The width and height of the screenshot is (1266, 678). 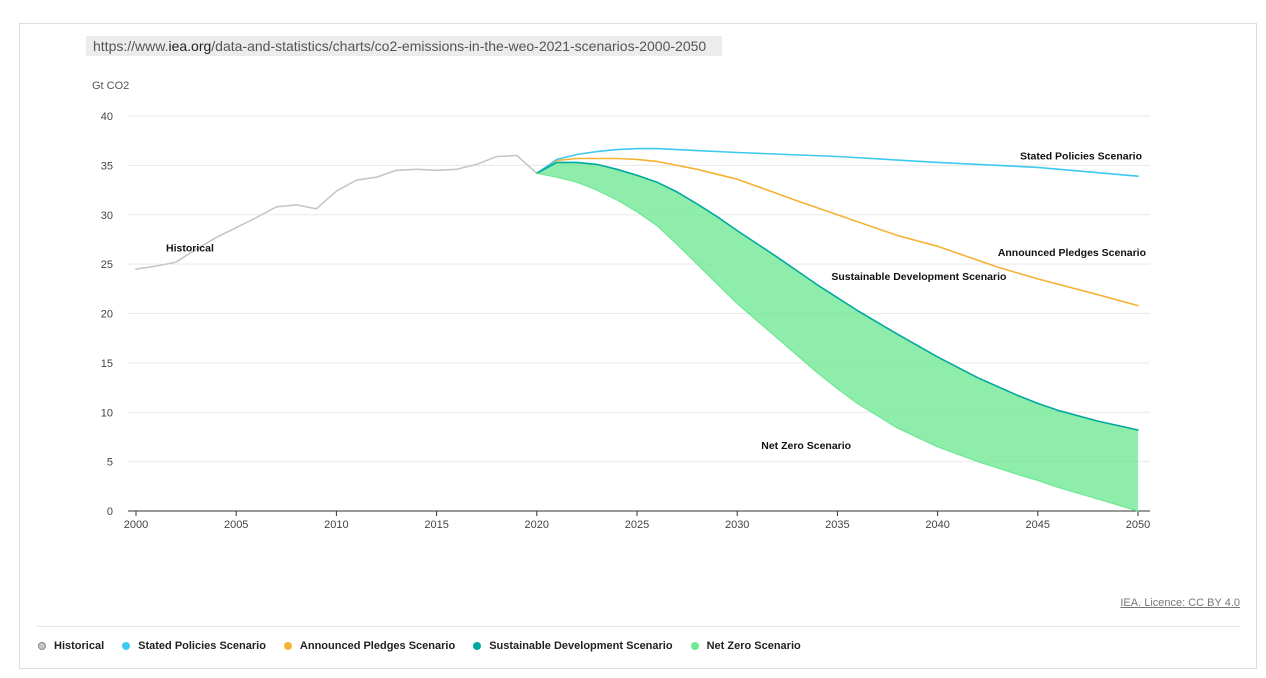 I want to click on legend-item-sustainable-development: Sustainable Development Scenario, so click(x=573, y=646).